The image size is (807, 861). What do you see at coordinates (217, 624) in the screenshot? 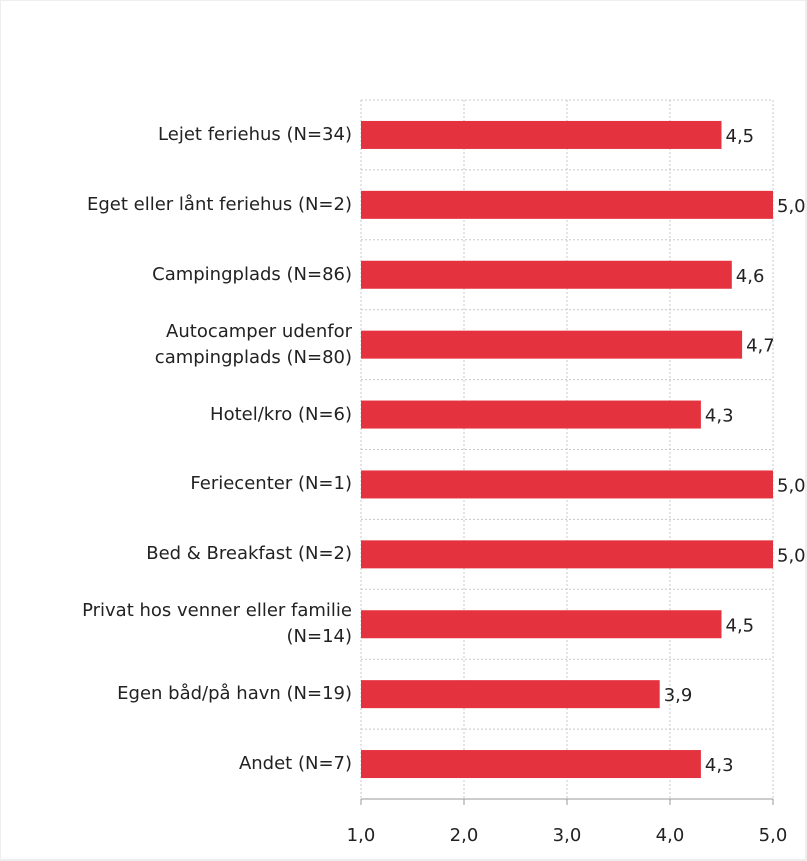
I see `category-label: Privat hos venner eller familie (N=14)` at bounding box center [217, 624].